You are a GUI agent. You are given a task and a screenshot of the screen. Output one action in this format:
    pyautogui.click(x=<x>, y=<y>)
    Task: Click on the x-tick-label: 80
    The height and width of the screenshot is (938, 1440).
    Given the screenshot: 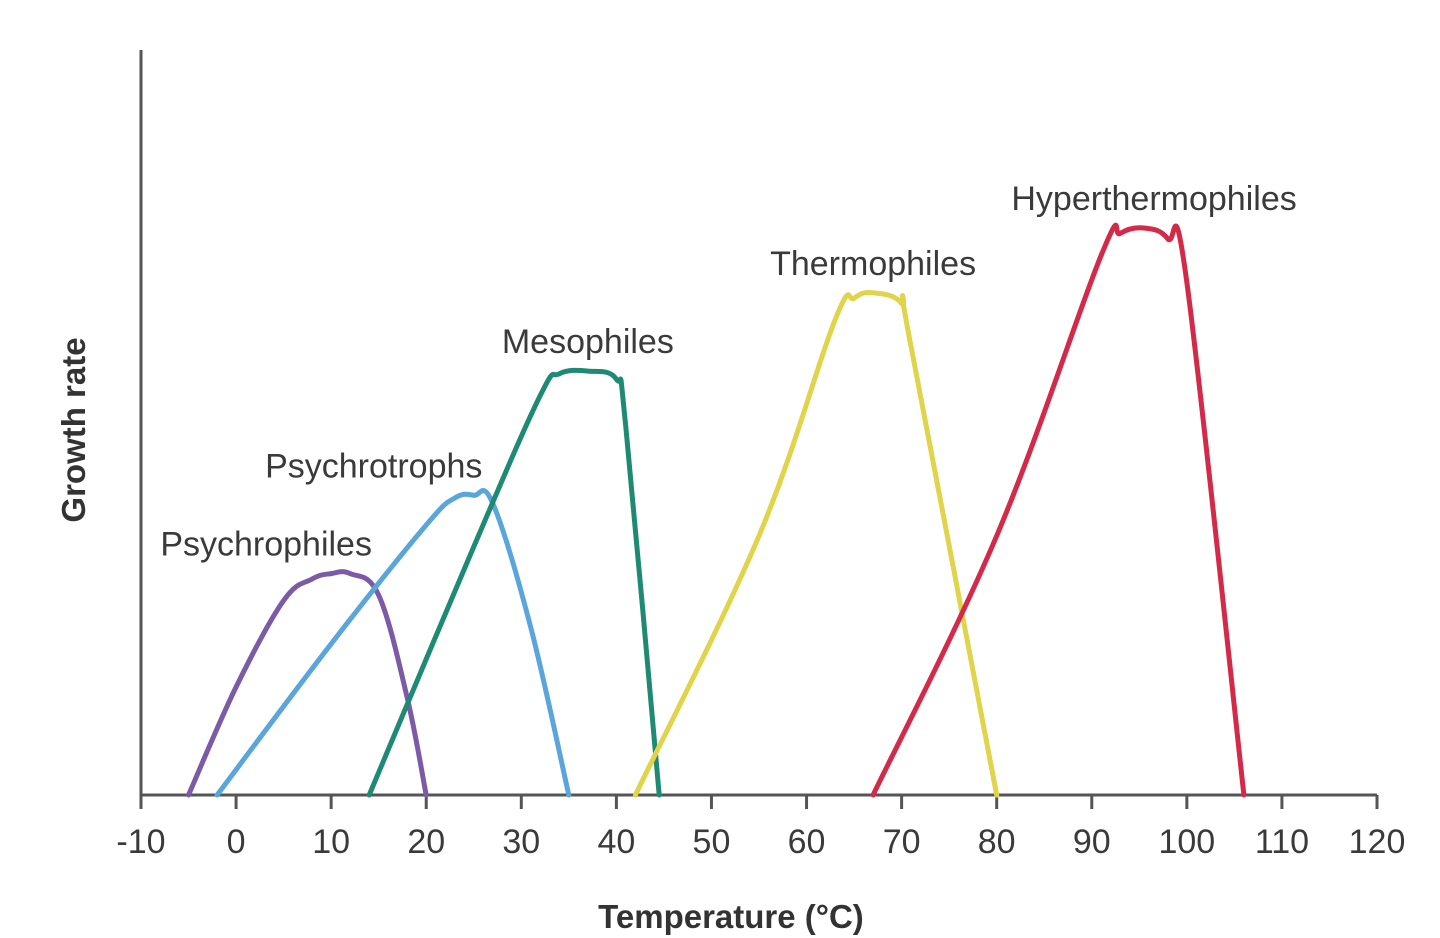 What is the action you would take?
    pyautogui.click(x=997, y=842)
    